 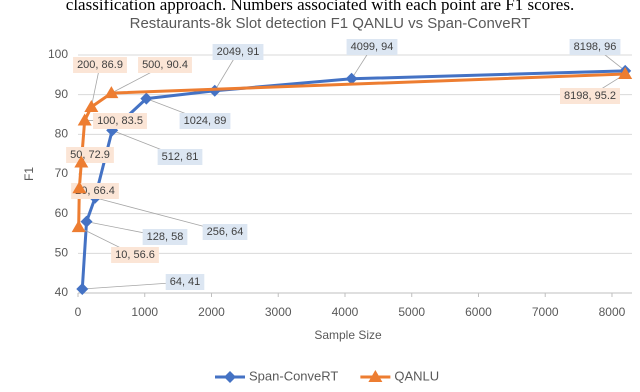 I want to click on data-label: 128, 58, so click(x=165, y=237).